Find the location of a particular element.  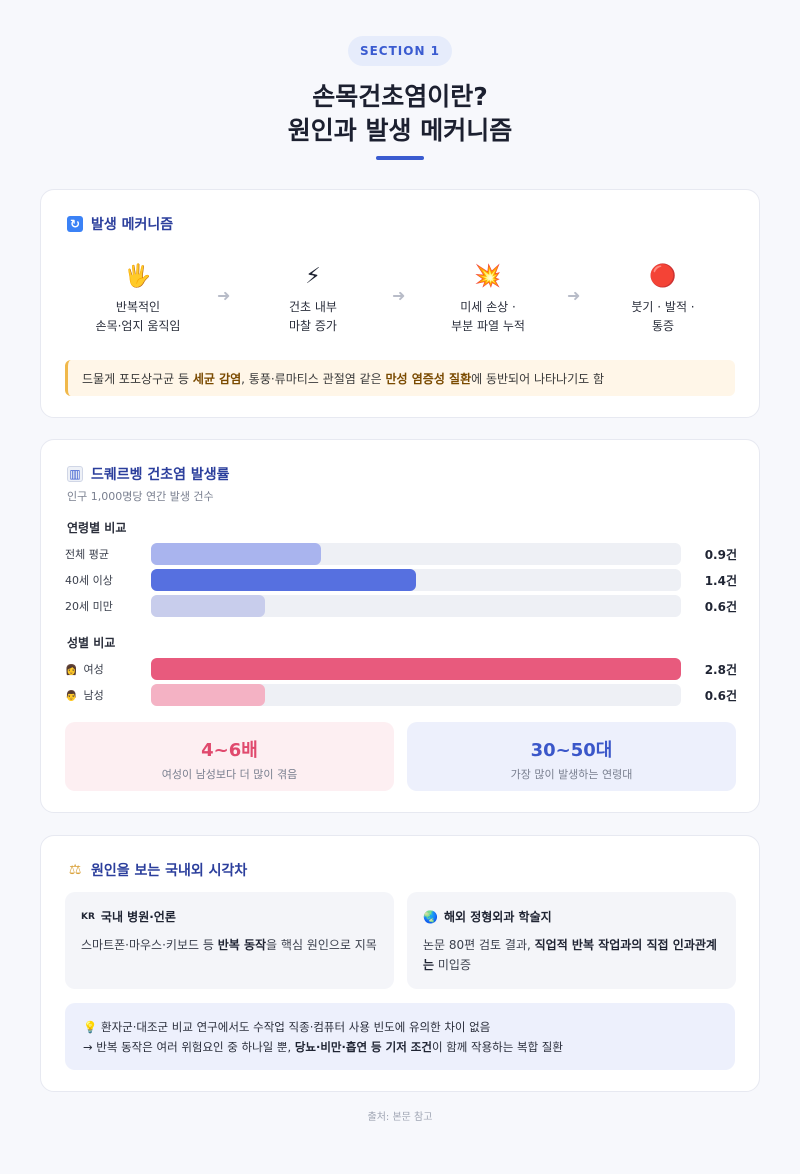

note-text: , 통풍·류마티스 관절염 같은 is located at coordinates (313, 378).